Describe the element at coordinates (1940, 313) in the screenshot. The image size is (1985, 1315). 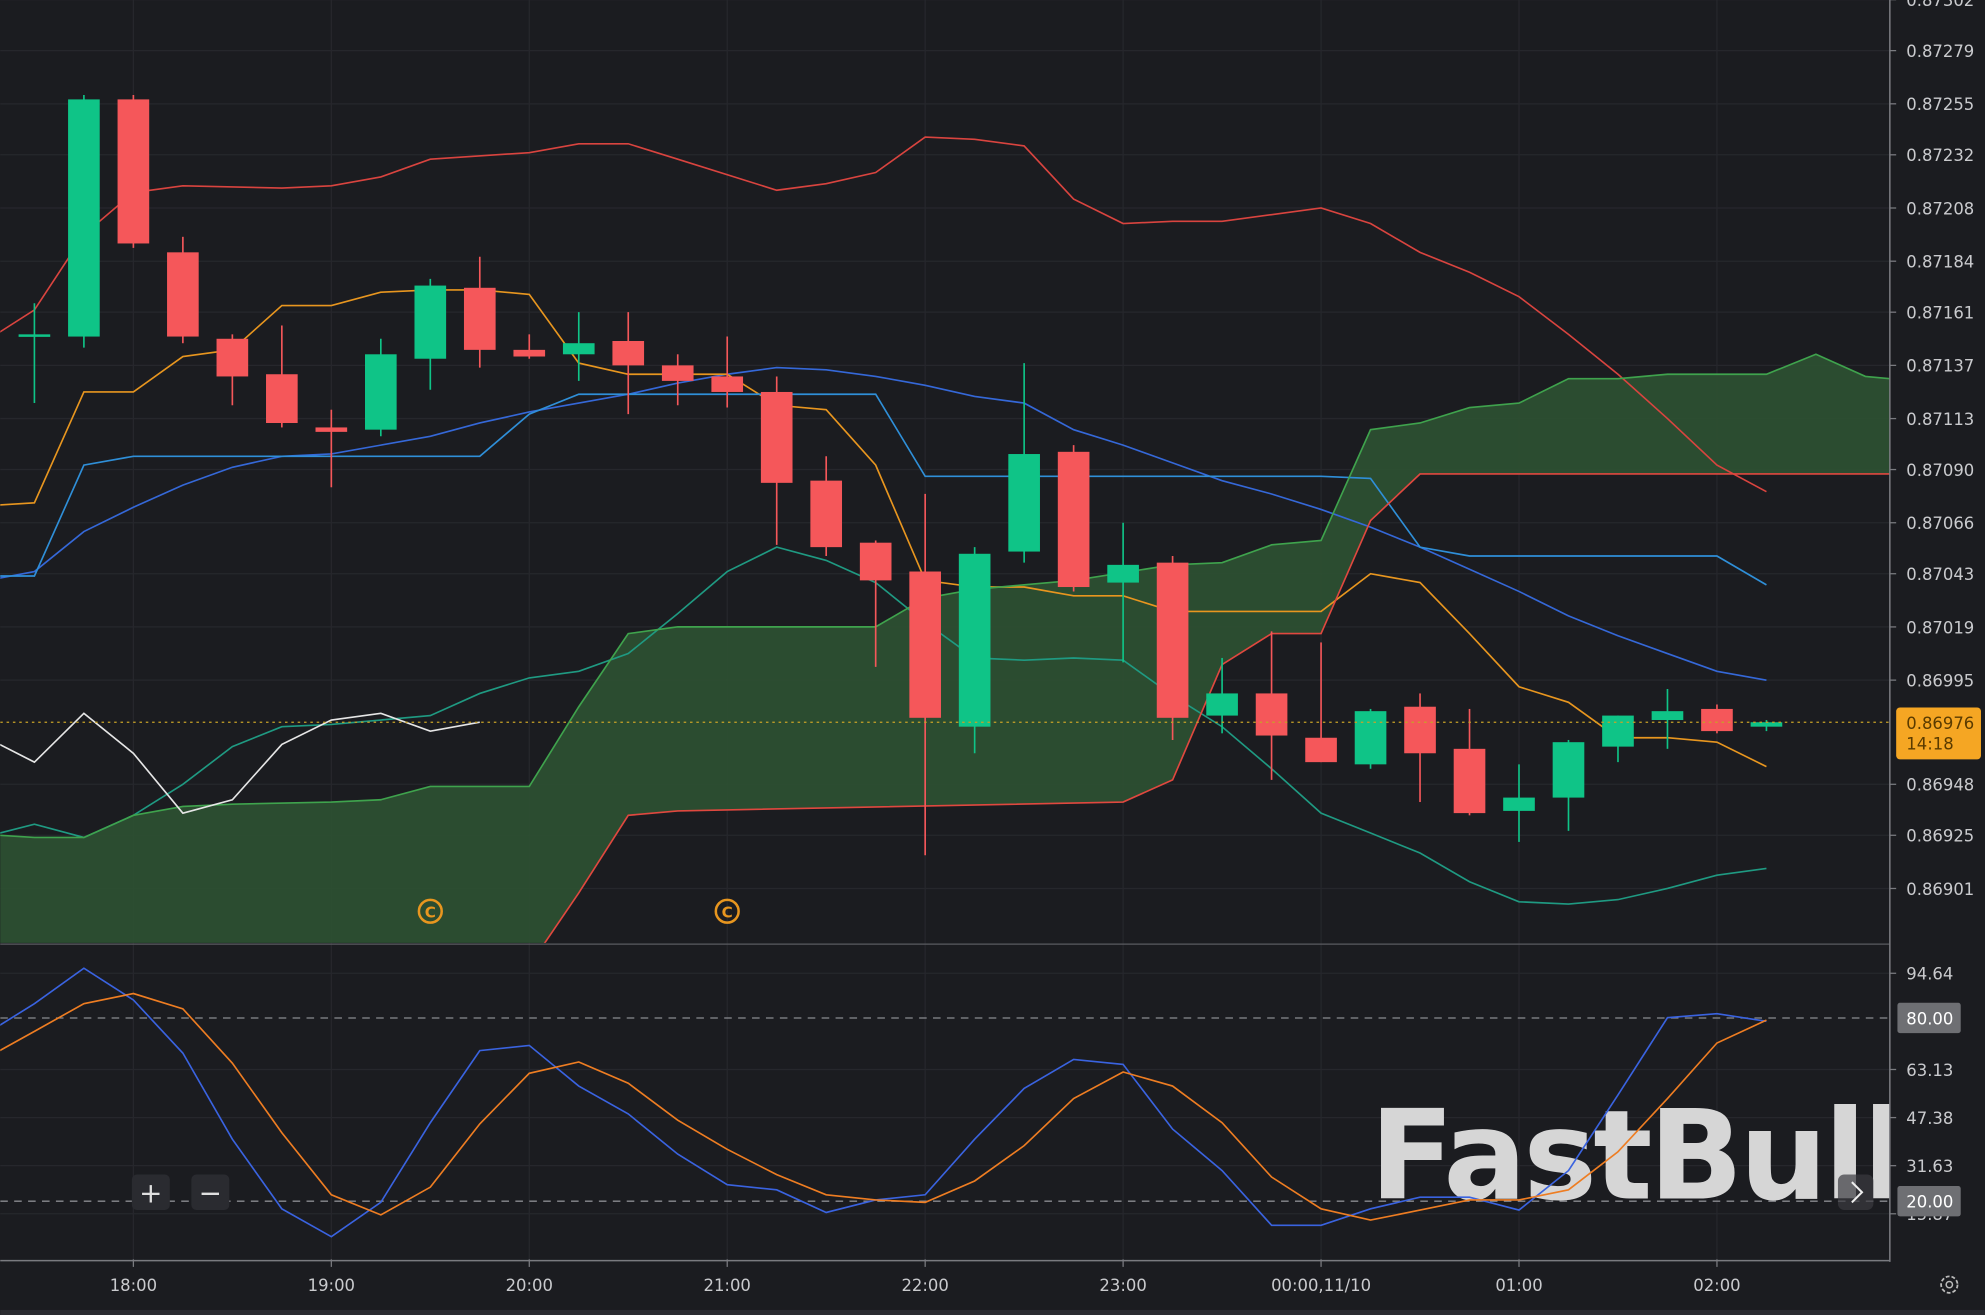
I see `y-tick-label: 0.87161` at that location.